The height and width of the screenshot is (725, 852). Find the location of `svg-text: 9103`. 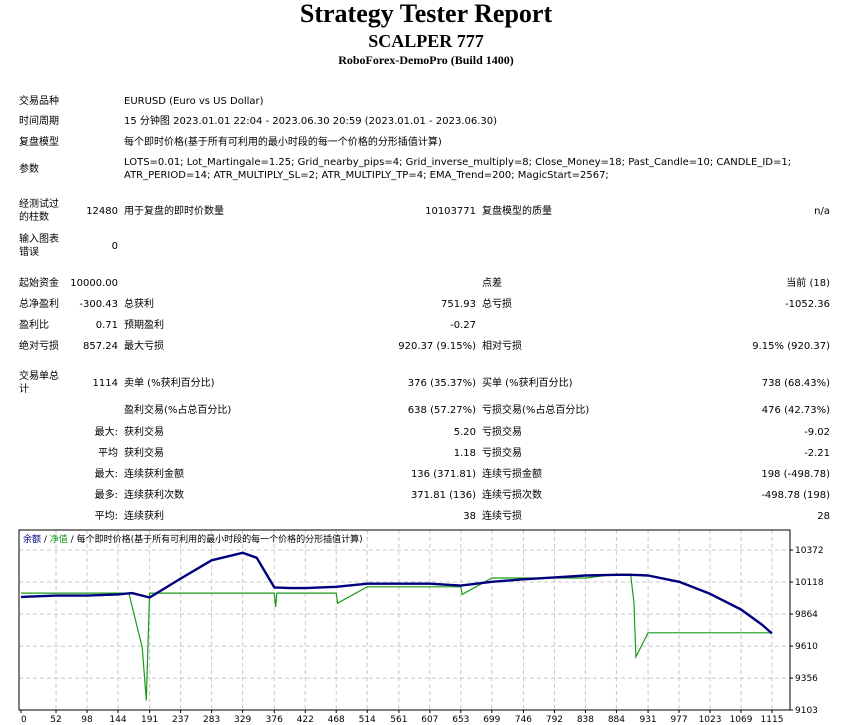

svg-text: 9103 is located at coordinates (806, 711).